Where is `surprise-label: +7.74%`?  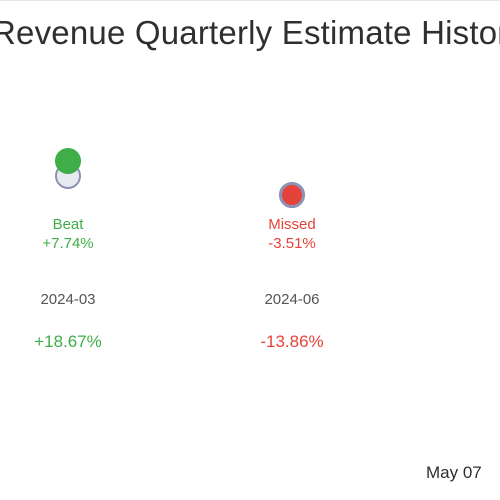 surprise-label: +7.74% is located at coordinates (68, 243).